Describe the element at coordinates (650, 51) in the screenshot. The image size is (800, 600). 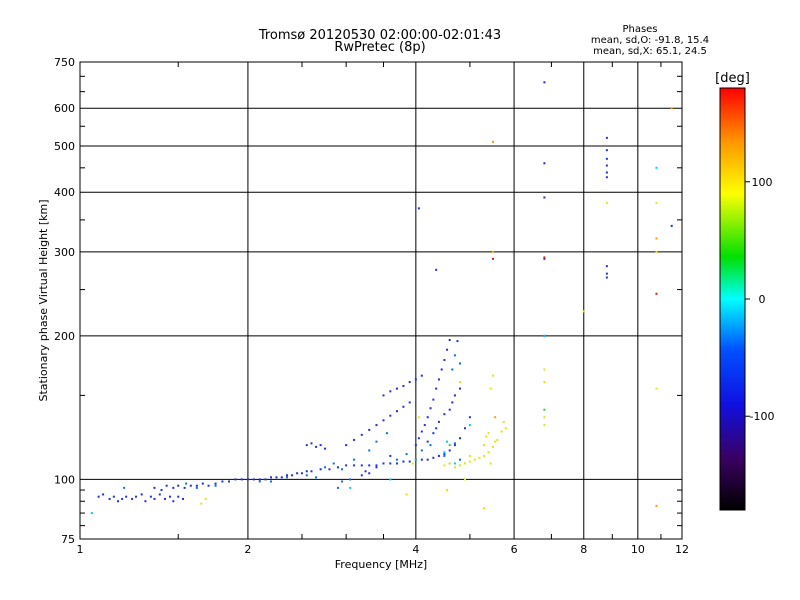
I see `legend-line-x: mean, sd,X: 65.1, 24.5` at that location.